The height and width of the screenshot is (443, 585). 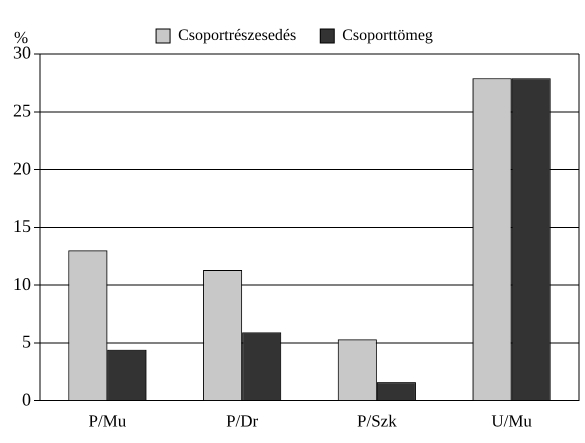 What do you see at coordinates (237, 35) in the screenshot?
I see `legend-label: Csoportrészesedés` at bounding box center [237, 35].